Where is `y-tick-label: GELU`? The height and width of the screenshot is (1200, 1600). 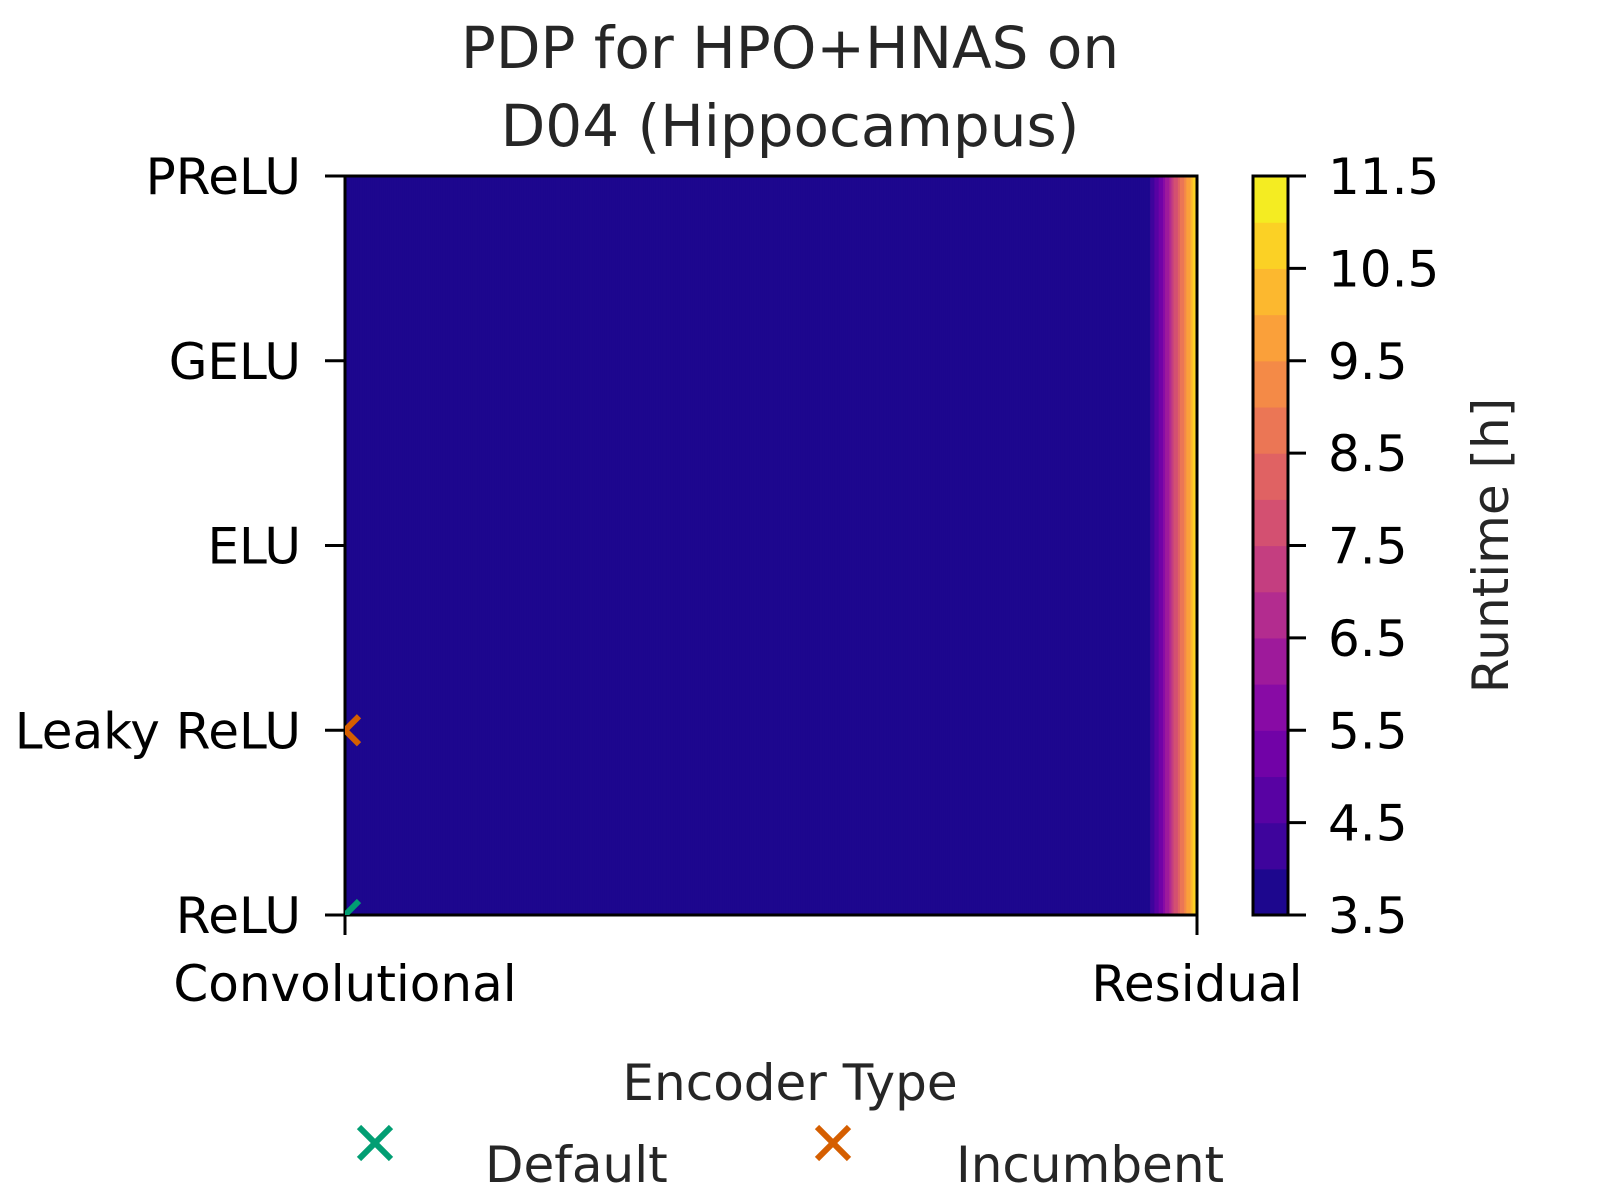 y-tick-label: GELU is located at coordinates (235, 362).